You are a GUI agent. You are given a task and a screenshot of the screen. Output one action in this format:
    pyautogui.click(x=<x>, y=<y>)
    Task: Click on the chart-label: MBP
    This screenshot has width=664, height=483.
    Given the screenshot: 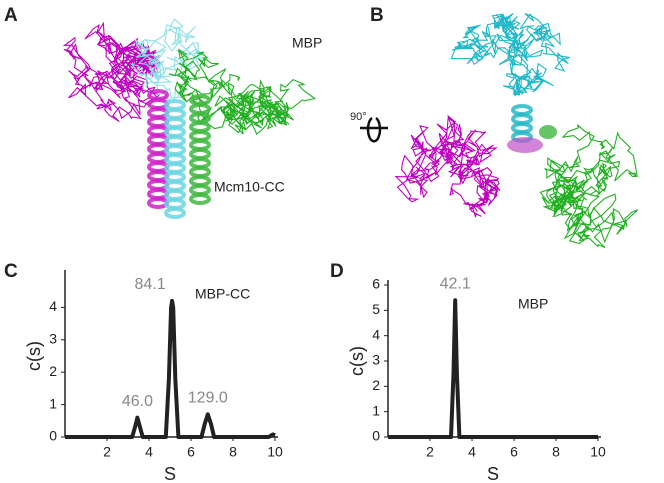 What is the action you would take?
    pyautogui.click(x=533, y=304)
    